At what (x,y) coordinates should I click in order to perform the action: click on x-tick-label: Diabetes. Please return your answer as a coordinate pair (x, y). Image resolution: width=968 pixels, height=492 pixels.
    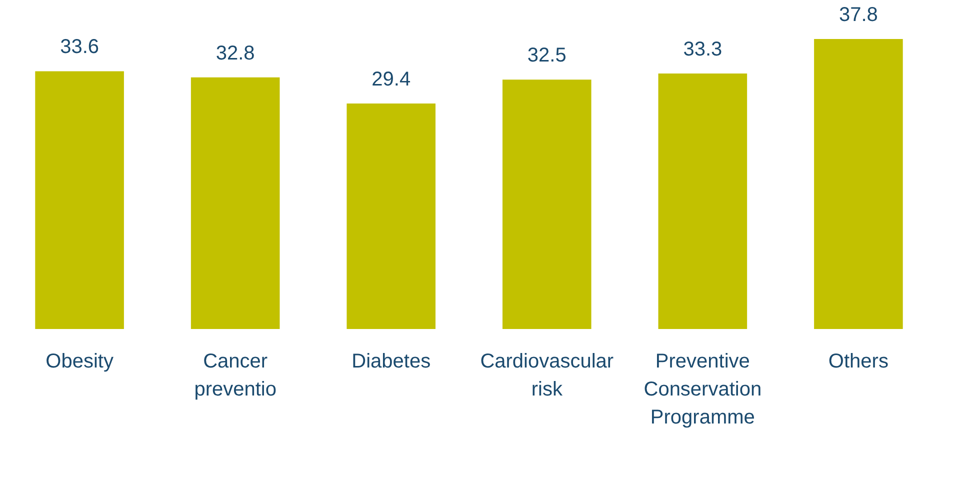
    Looking at the image, I should click on (391, 361).